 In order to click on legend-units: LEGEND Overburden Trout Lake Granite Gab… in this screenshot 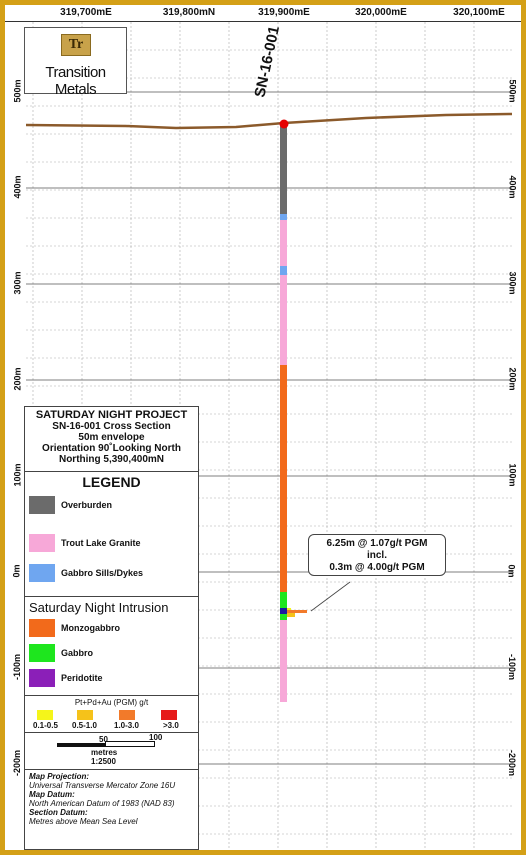, I will do `click(111, 534)`.